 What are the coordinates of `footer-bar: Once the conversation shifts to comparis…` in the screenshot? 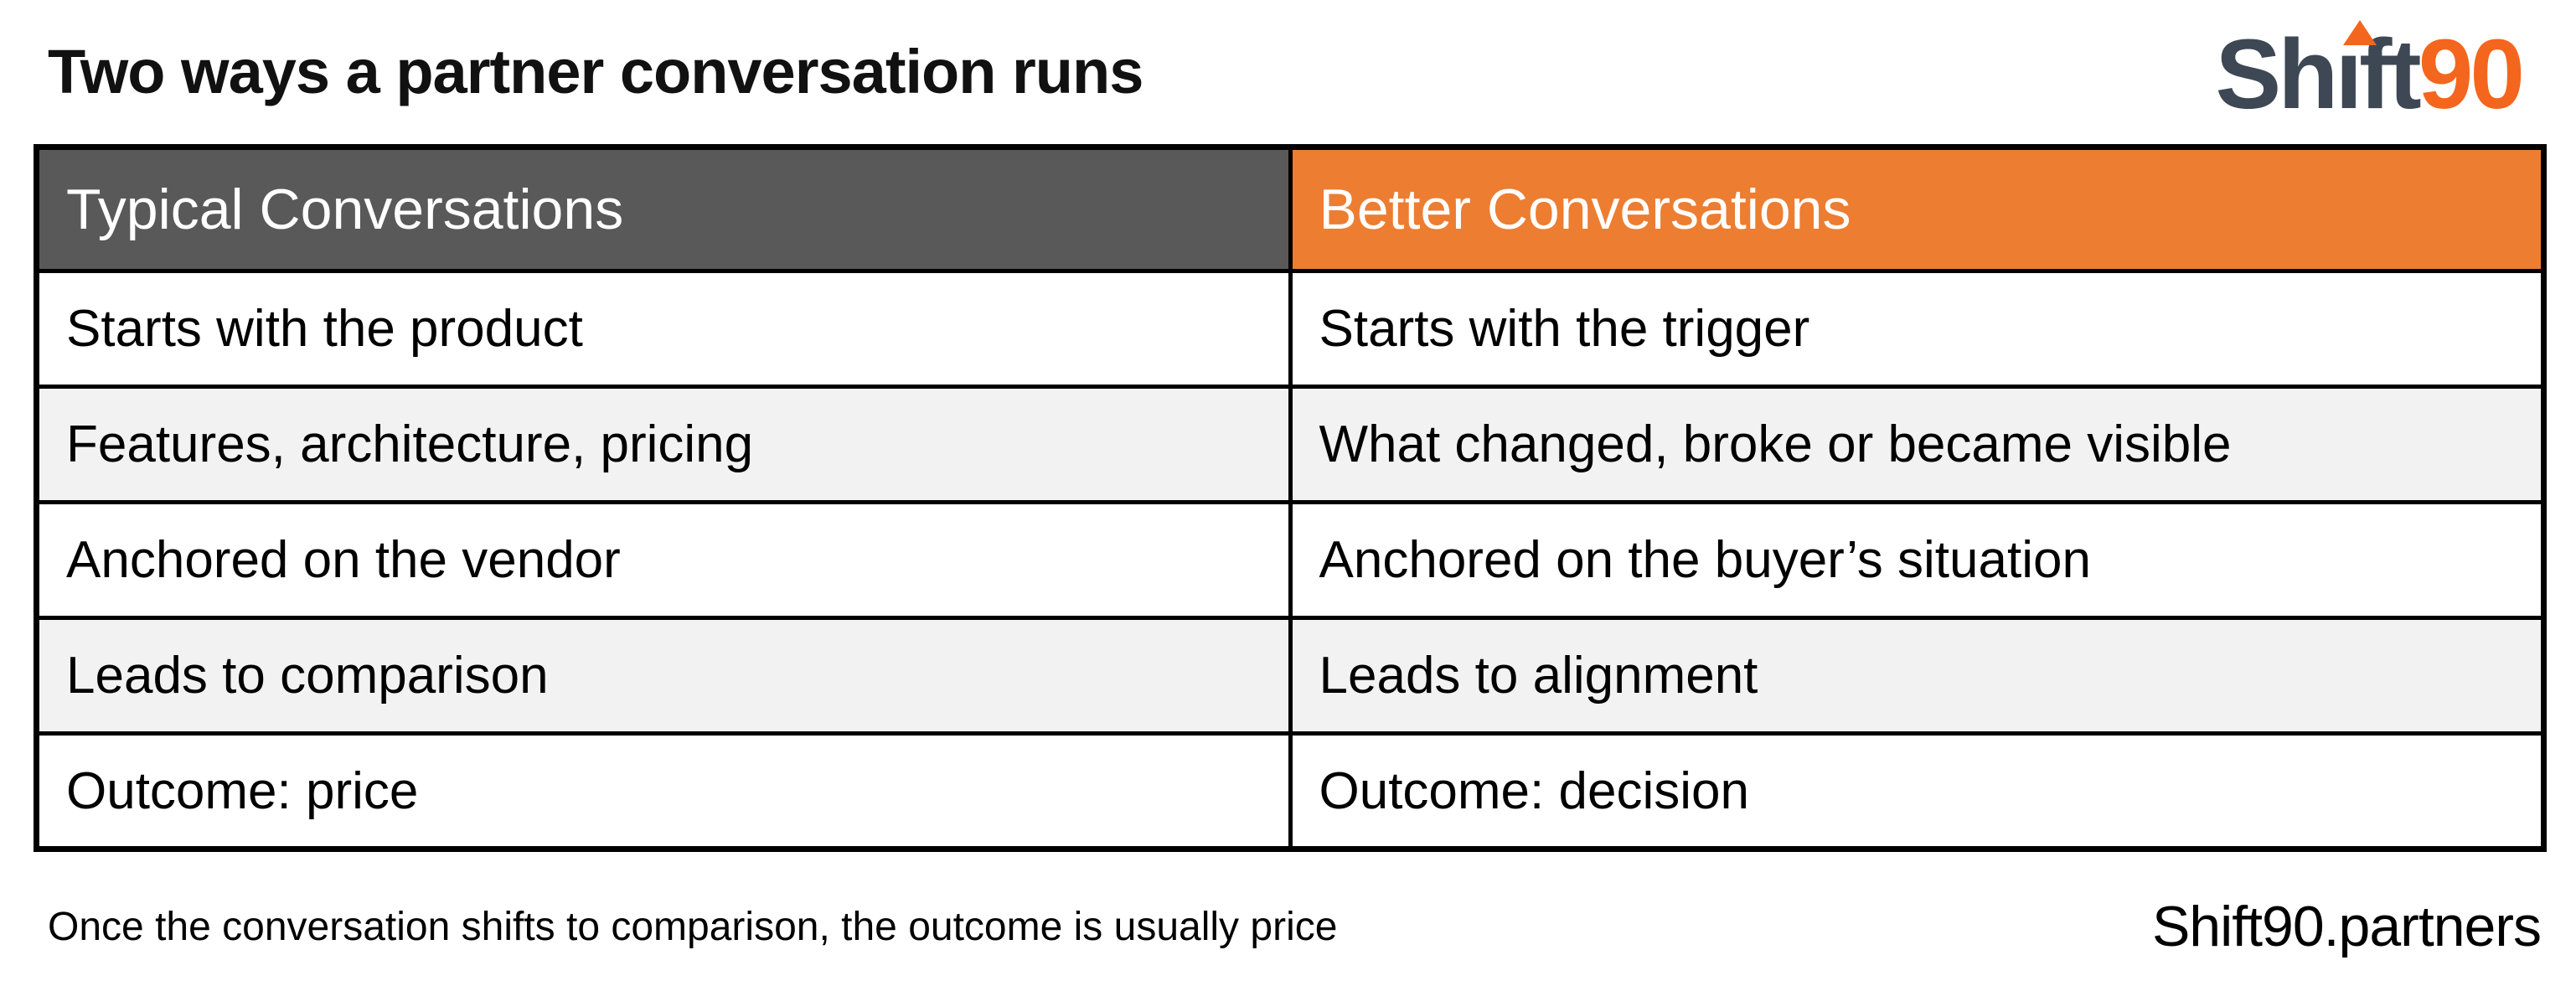 It's located at (1288, 926).